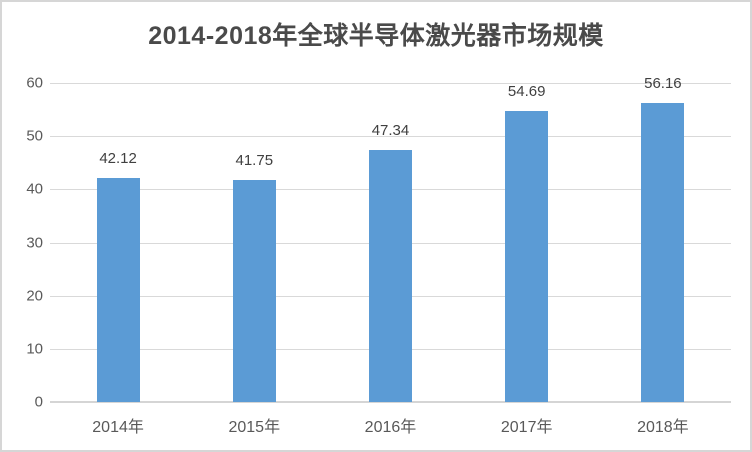 This screenshot has height=452, width=752. What do you see at coordinates (526, 427) in the screenshot?
I see `x-tick-label: 2017年` at bounding box center [526, 427].